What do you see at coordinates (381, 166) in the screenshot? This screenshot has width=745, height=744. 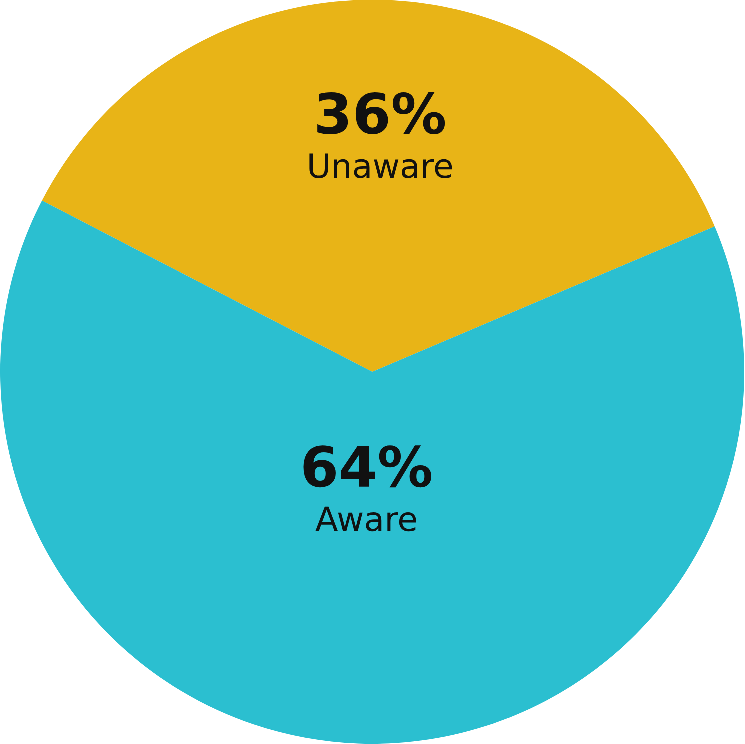 I see `slice-label: Unaware` at bounding box center [381, 166].